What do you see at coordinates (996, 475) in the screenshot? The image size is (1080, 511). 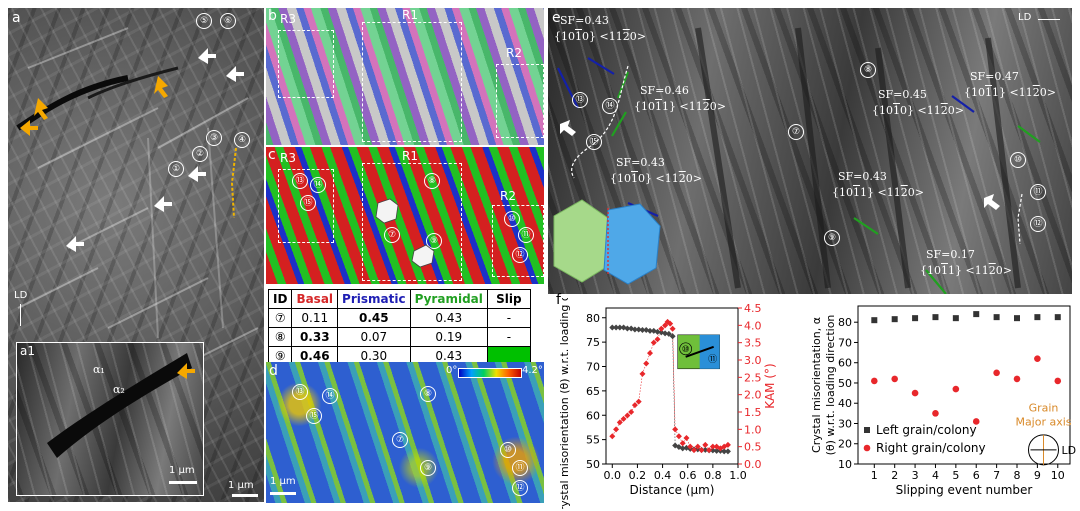 I see `x-tick-label: 7` at bounding box center [996, 475].